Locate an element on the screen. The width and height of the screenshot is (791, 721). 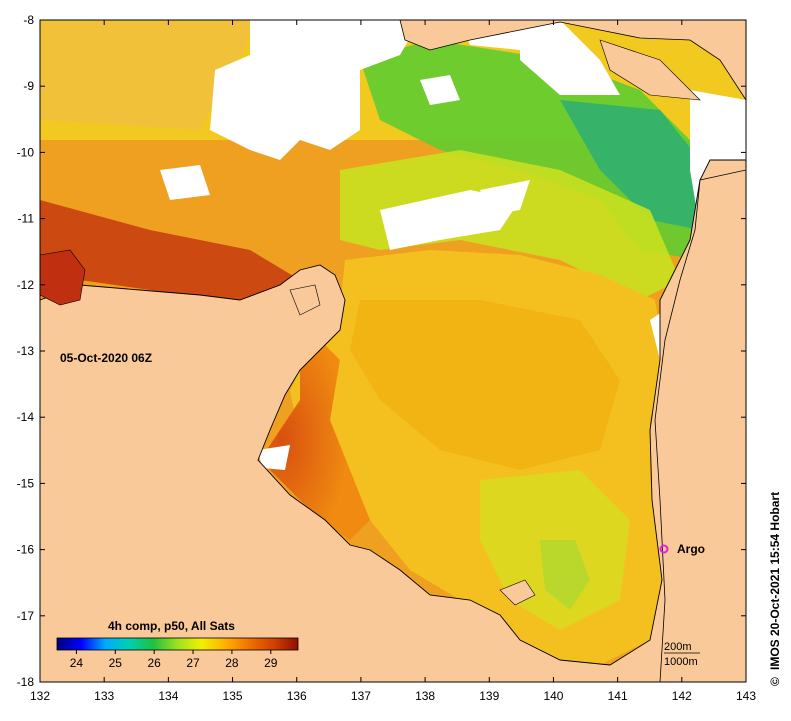
x-tick-label: 133 is located at coordinates (104, 696).